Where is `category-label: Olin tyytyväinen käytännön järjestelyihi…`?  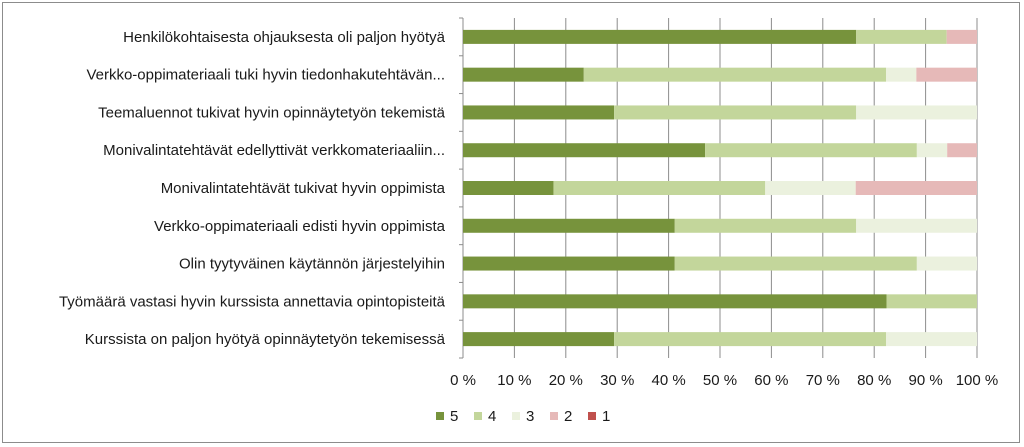 category-label: Olin tyytyväinen käytännön järjestelyihi… is located at coordinates (312, 264).